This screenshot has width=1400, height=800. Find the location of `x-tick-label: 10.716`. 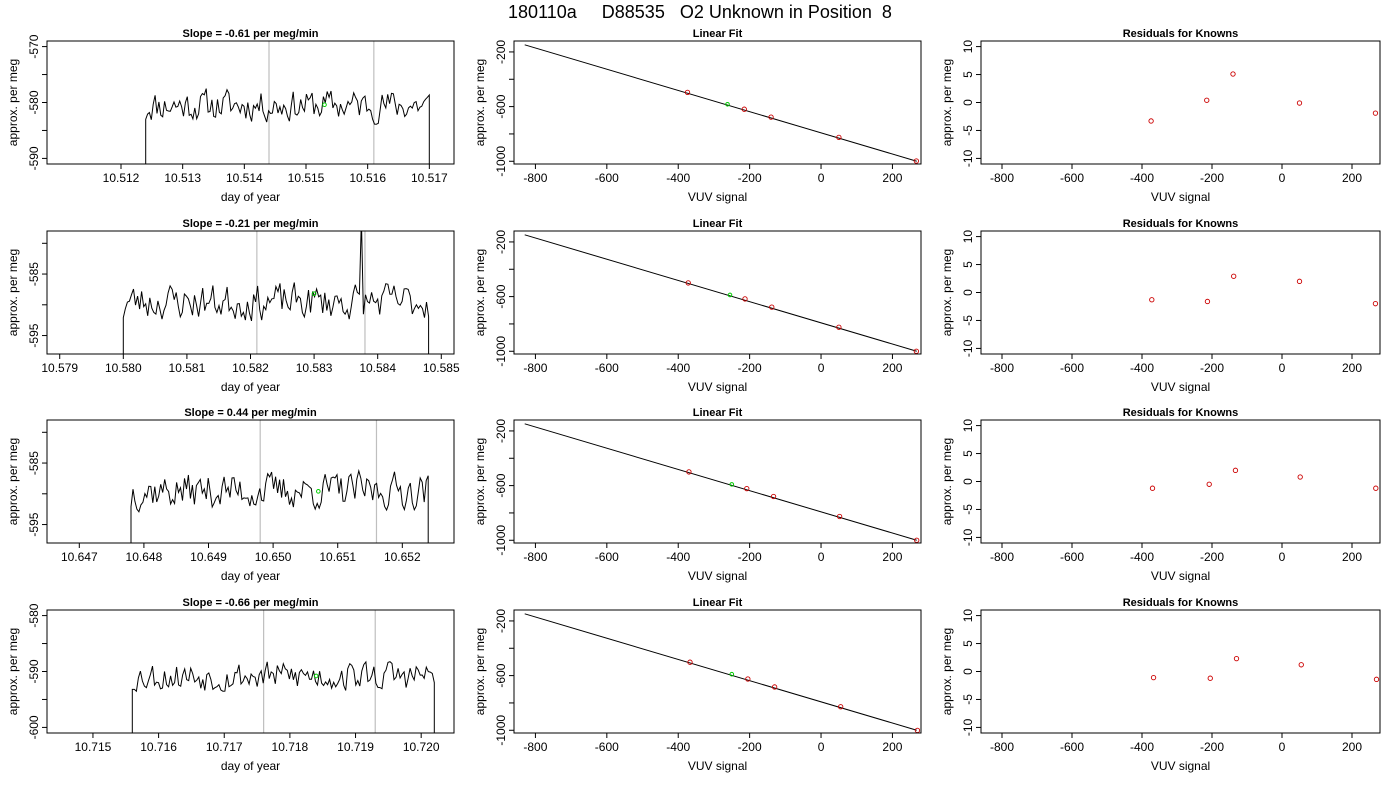

x-tick-label: 10.716 is located at coordinates (158, 747).